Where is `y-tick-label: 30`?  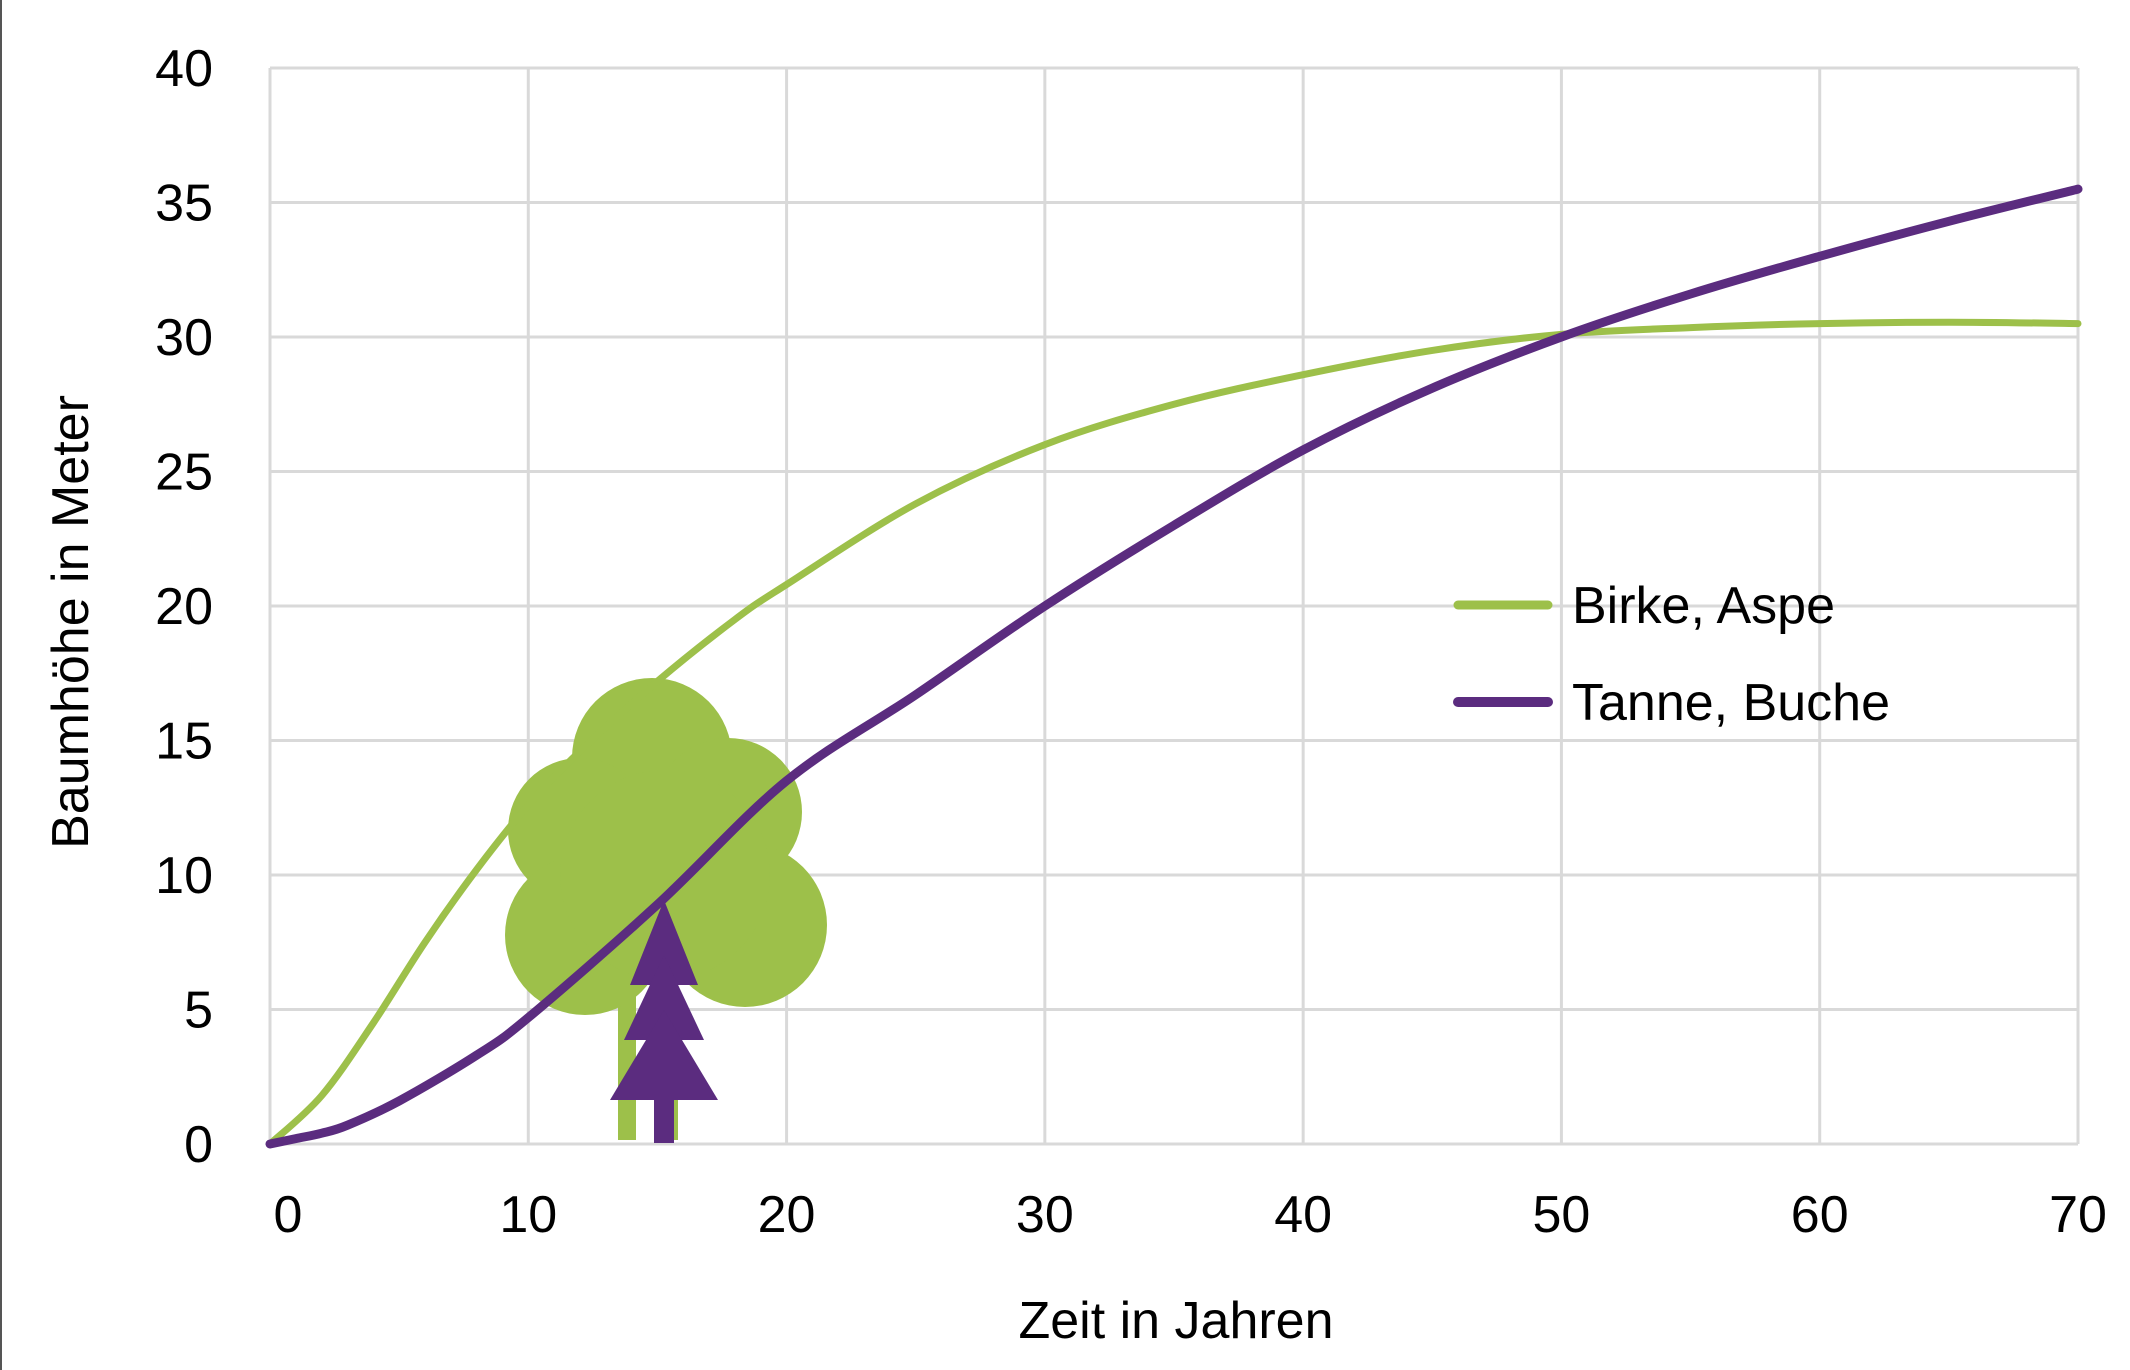
y-tick-label: 30 is located at coordinates (184, 338).